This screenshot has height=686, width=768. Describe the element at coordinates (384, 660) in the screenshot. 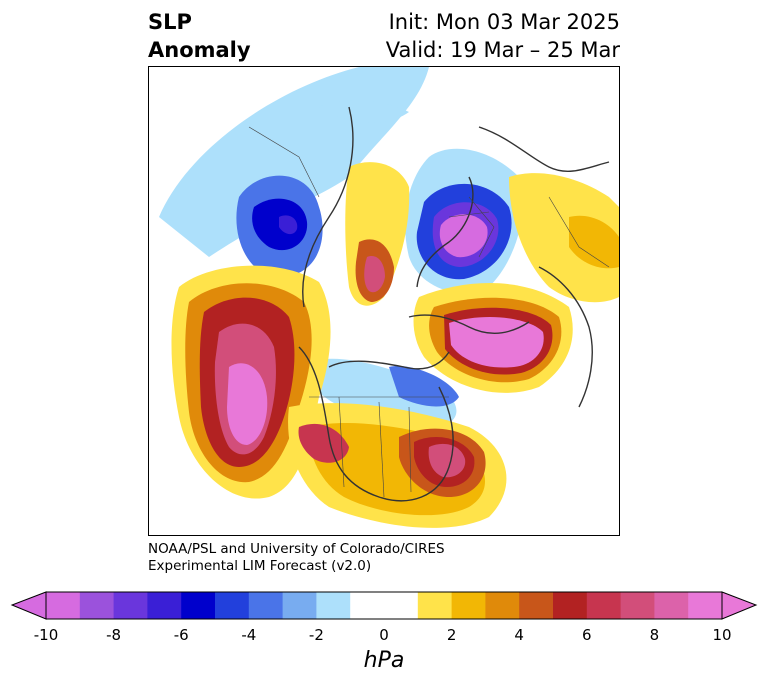

I see `colorbar-unit: hPa` at that location.